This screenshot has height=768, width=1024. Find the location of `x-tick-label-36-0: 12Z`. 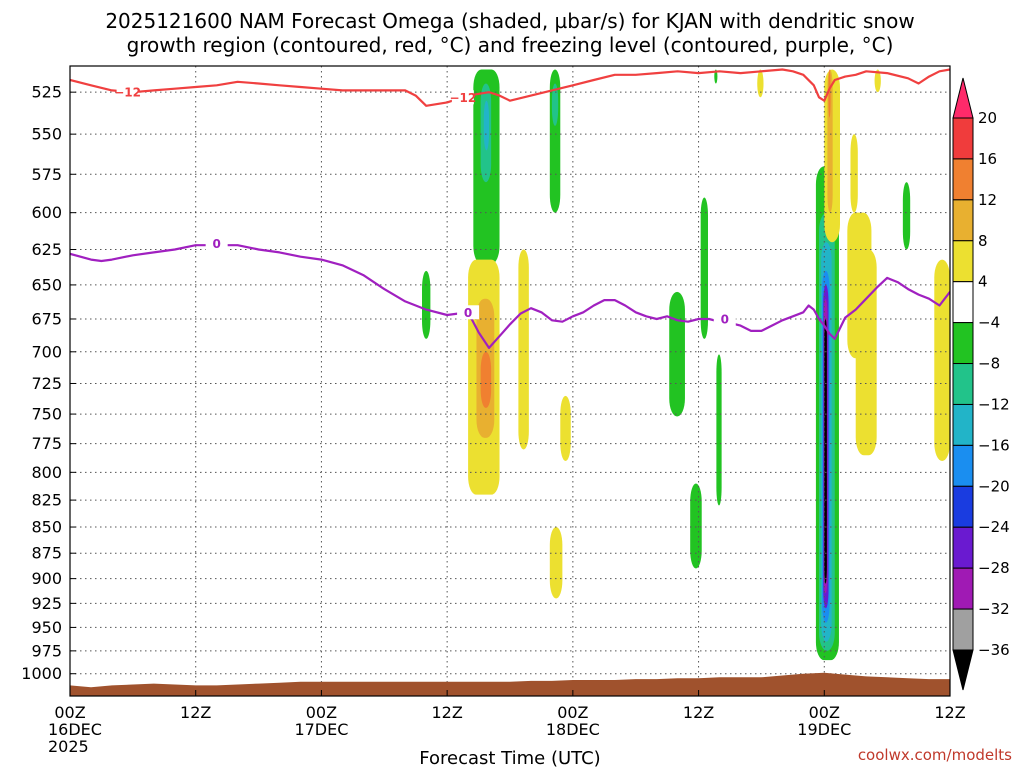

x-tick-label-36-0: 12Z is located at coordinates (446, 712).